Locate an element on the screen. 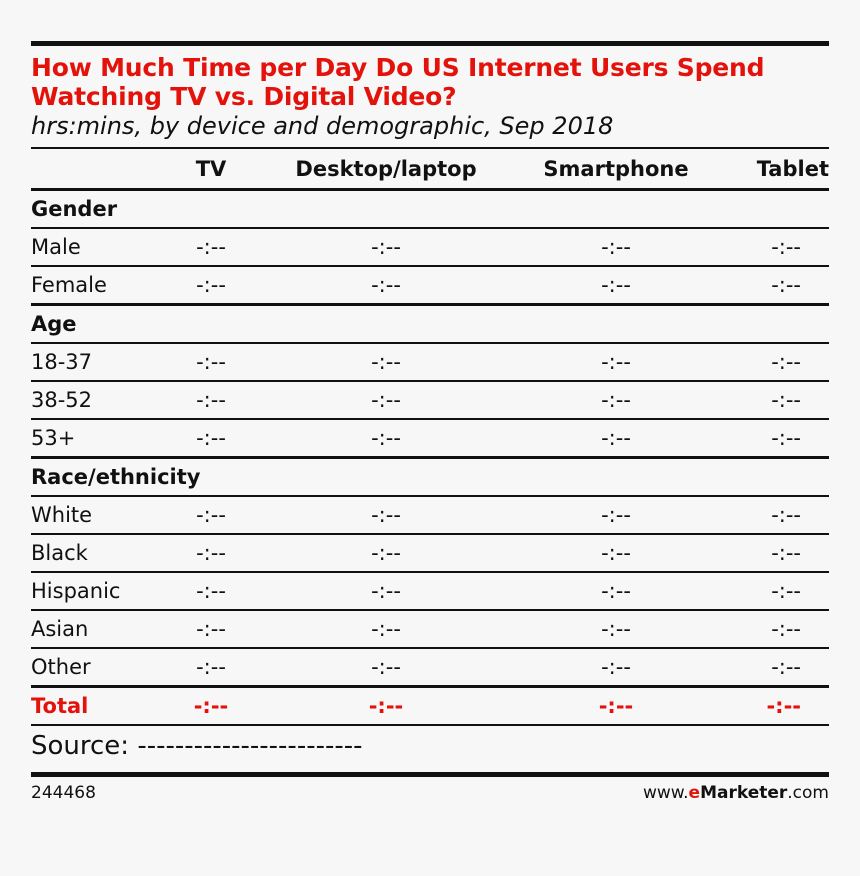 Image resolution: width=860 pixels, height=876 pixels. total-row: Total -:-- -:-- -:-- -:-- is located at coordinates (430, 706).